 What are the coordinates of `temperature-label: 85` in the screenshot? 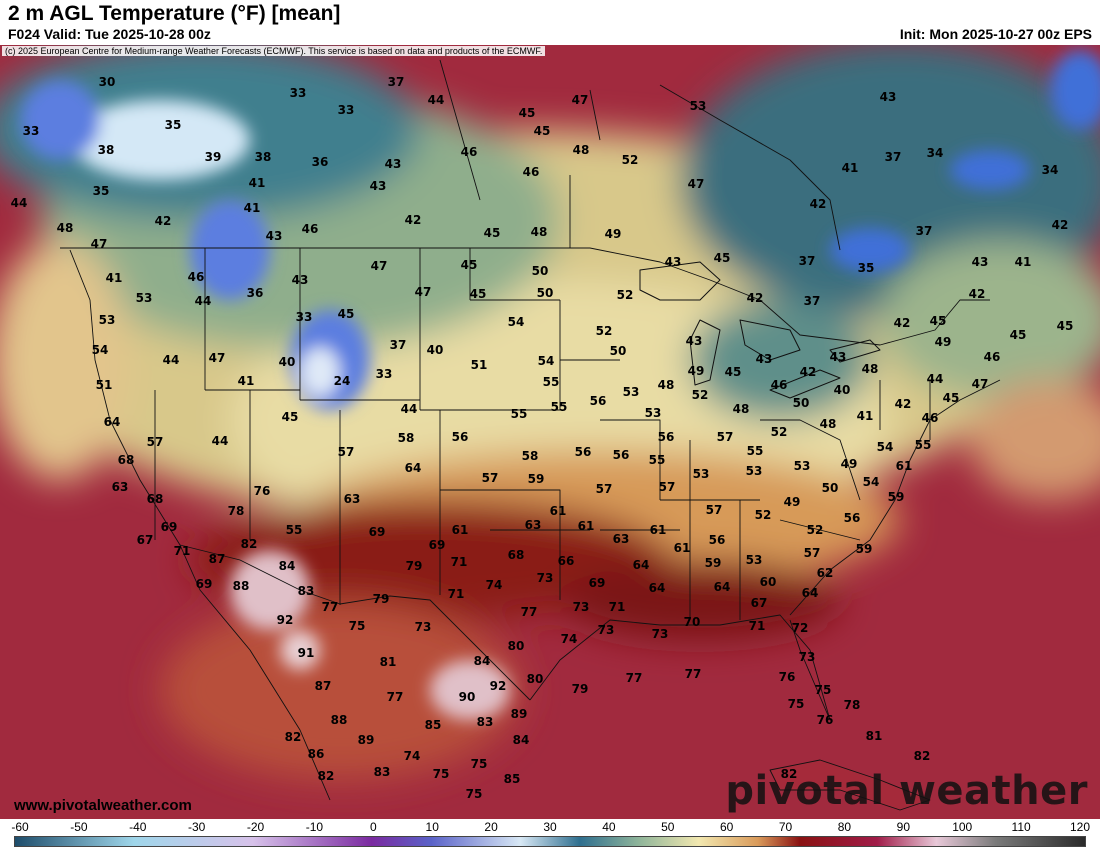 It's located at (433, 725).